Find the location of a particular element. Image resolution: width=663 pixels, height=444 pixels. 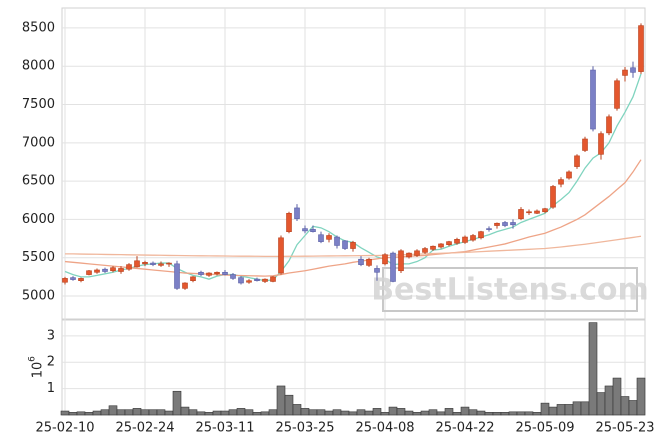

y-tick-label: 3 is located at coordinates (51, 335).